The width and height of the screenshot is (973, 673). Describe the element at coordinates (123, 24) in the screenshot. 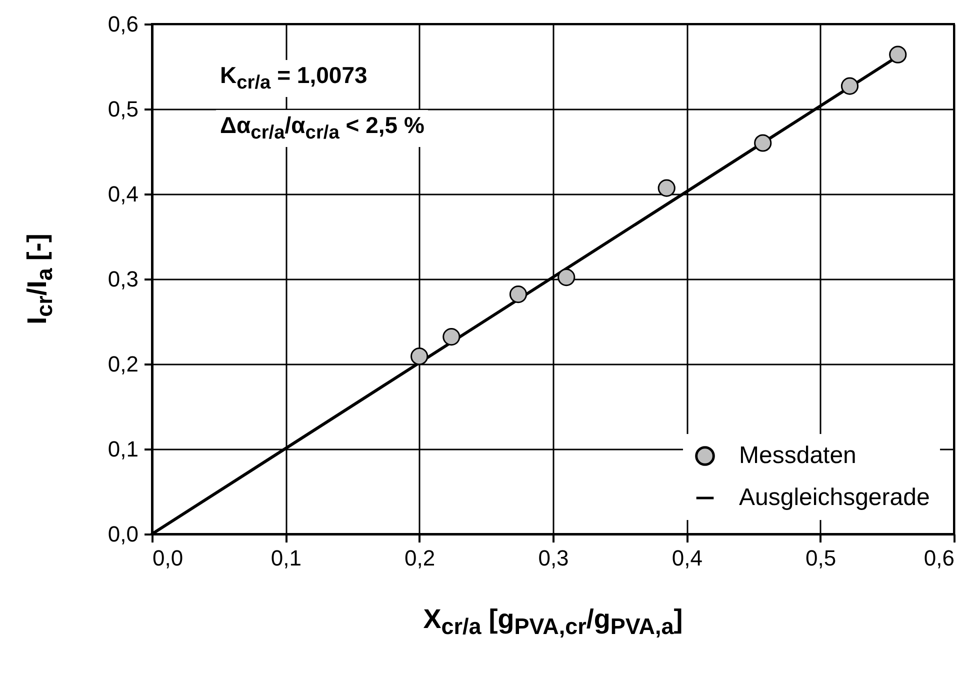

I see `y-tick-label: 0,6` at that location.